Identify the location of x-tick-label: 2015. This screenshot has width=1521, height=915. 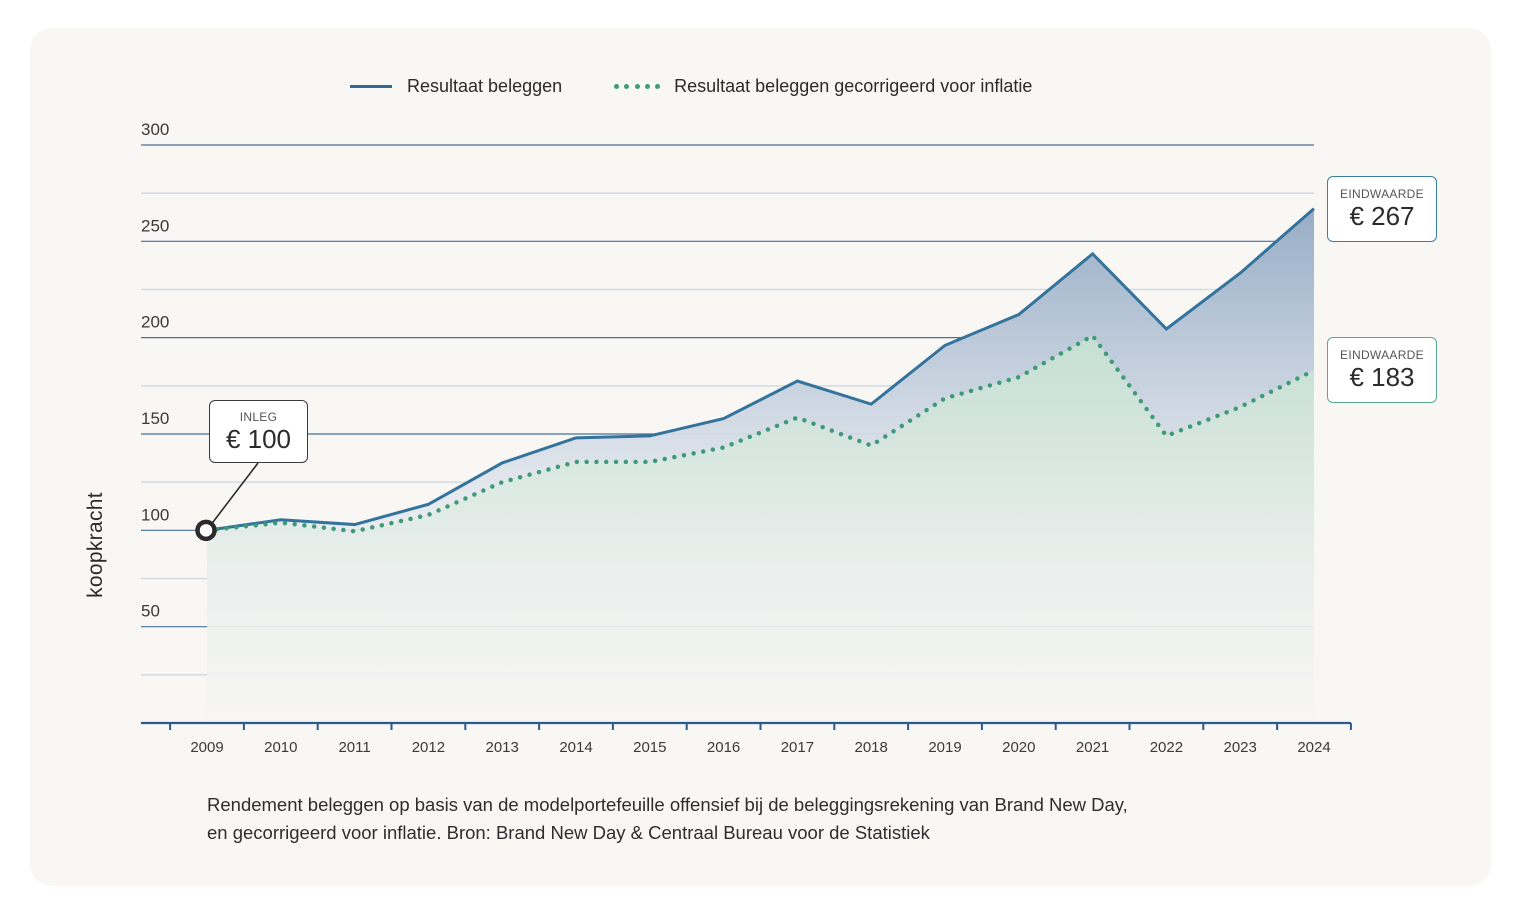
(649, 747).